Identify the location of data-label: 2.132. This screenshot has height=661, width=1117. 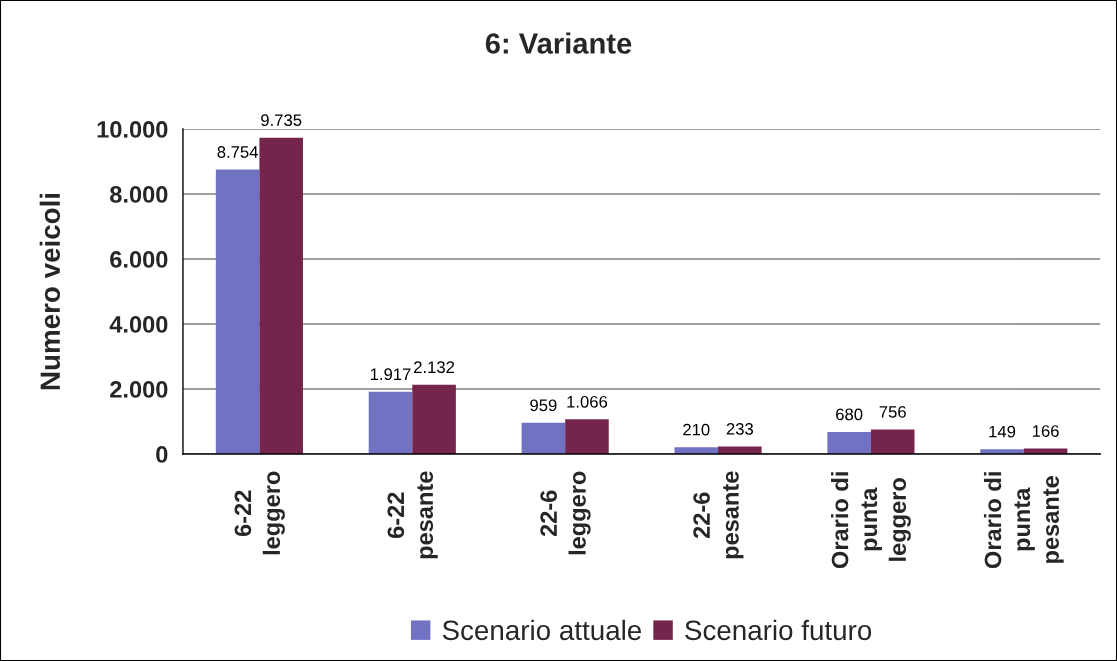
(434, 367).